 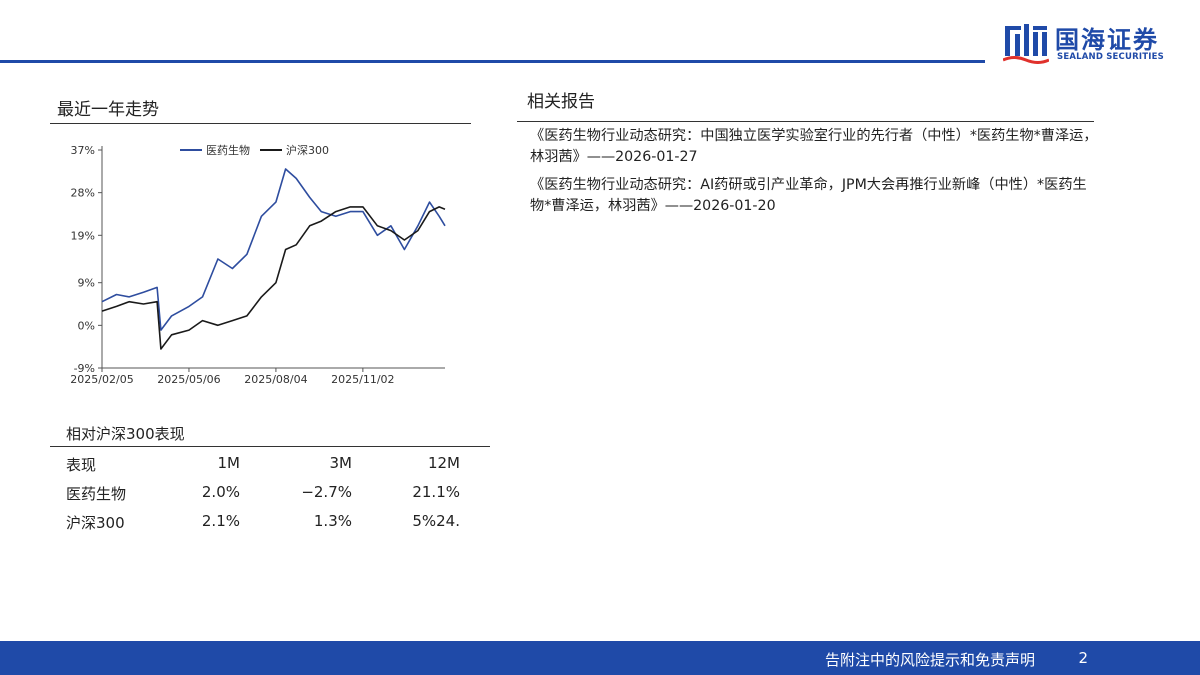 I want to click on trend-section-title: 最近一年走势, so click(x=108, y=110).